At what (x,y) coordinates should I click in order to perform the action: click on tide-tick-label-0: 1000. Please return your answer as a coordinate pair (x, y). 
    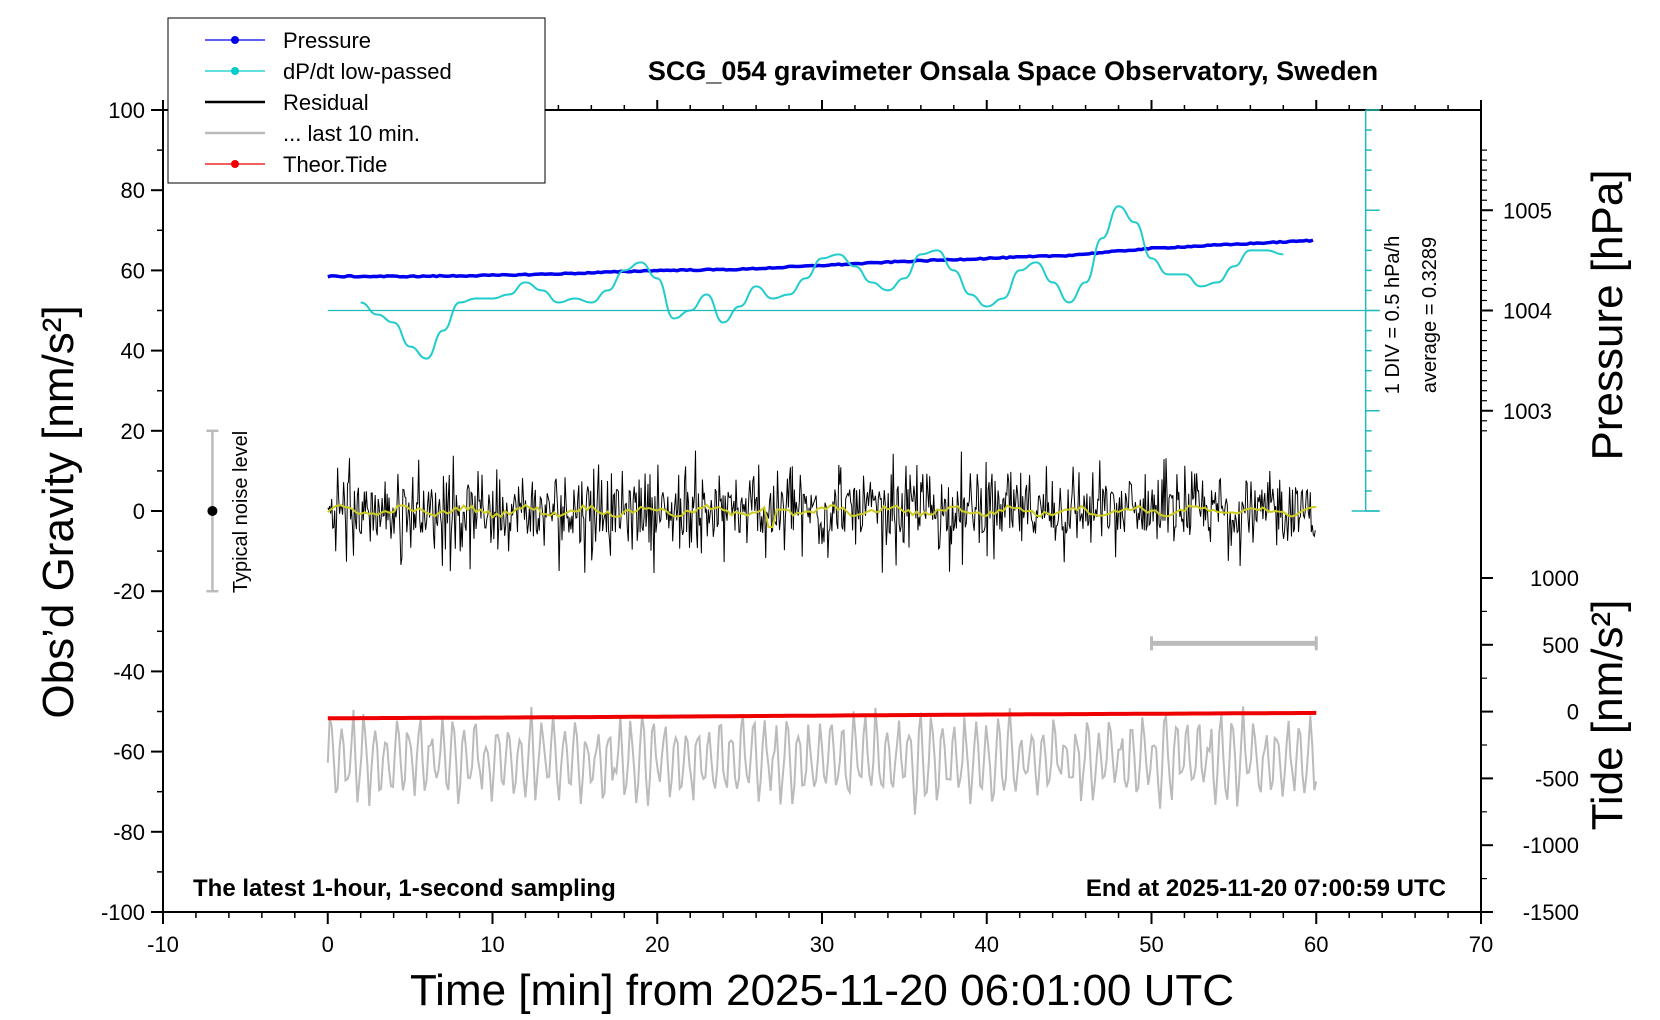
    Looking at the image, I should click on (1554, 578).